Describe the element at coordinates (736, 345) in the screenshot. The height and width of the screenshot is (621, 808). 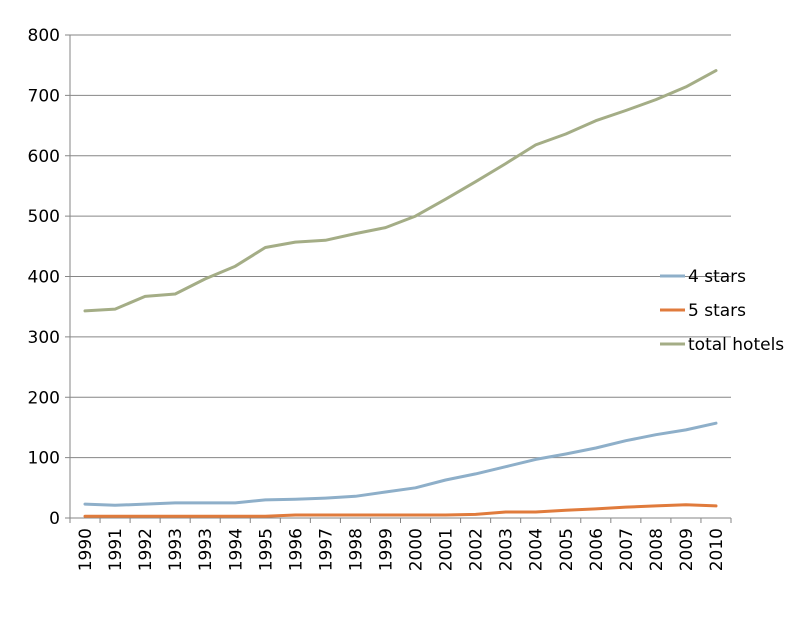
I see `legend-label: total hotels` at that location.